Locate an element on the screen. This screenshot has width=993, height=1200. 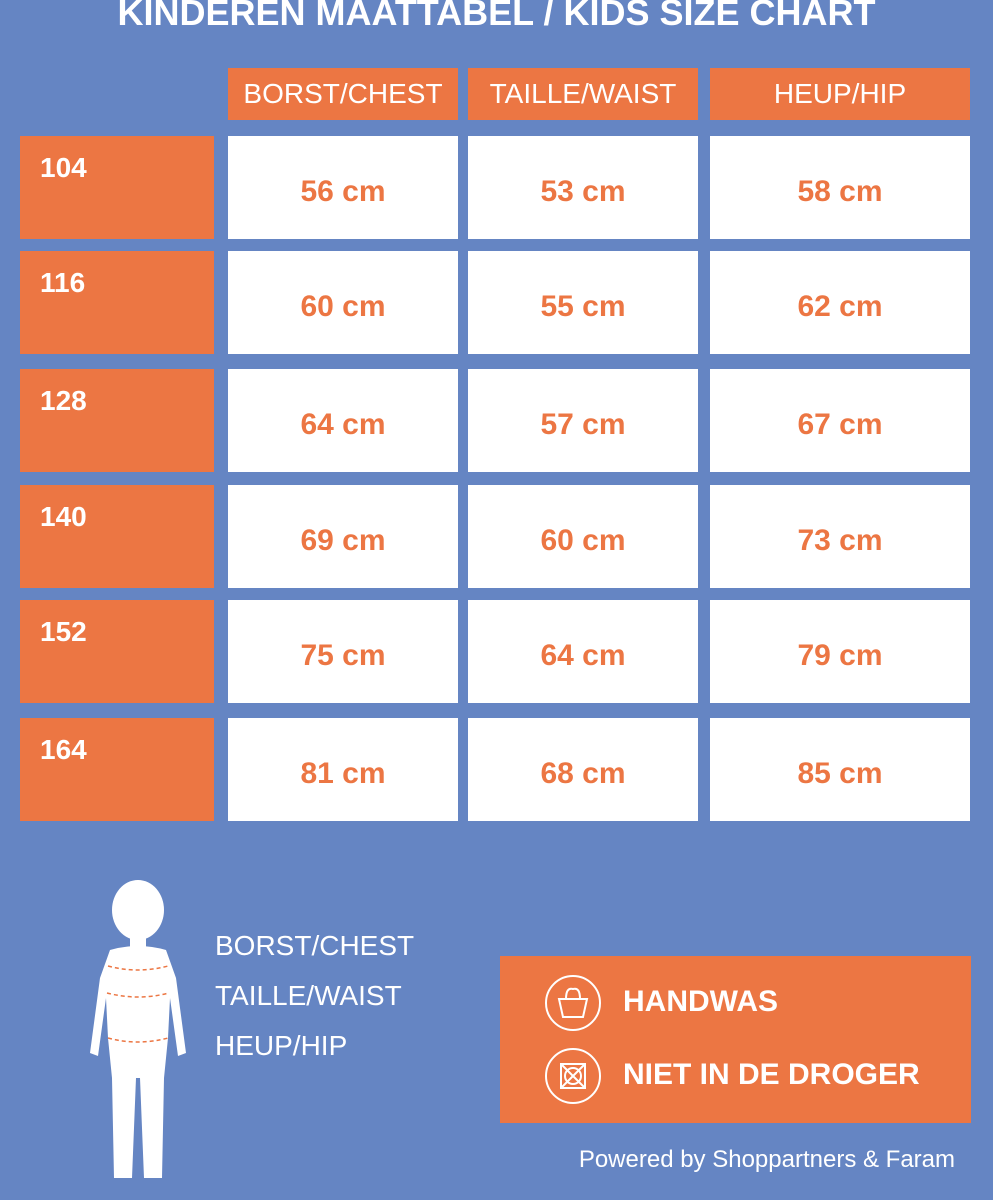
size-label: 164 is located at coordinates (117, 769).